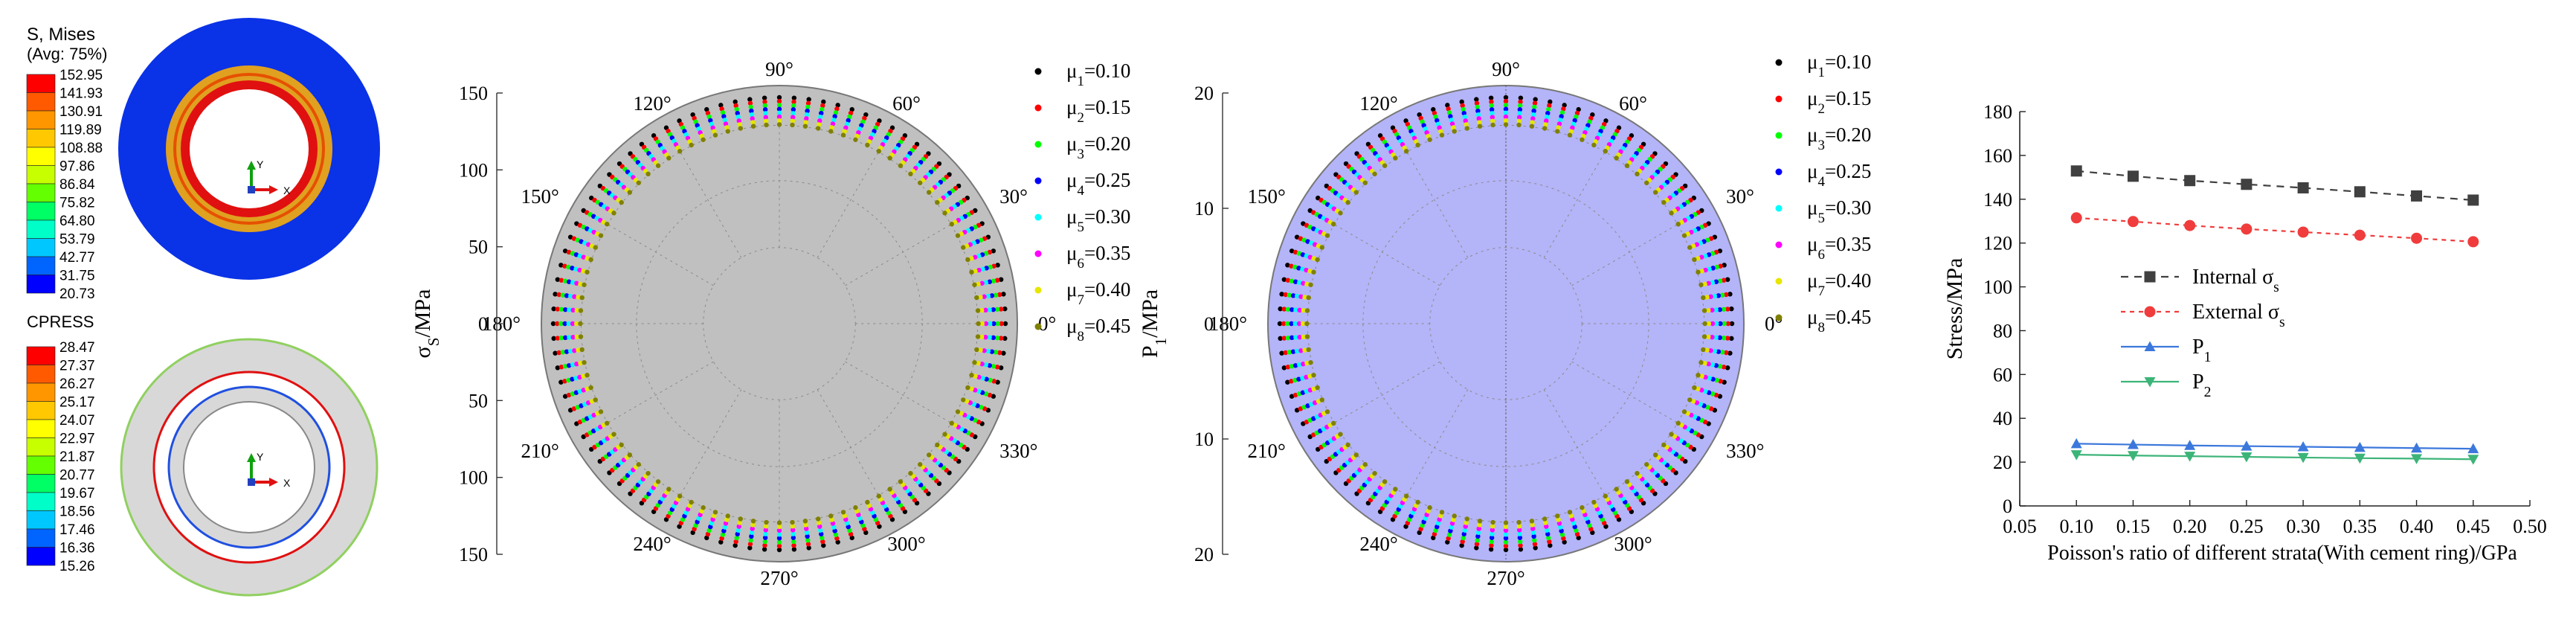 This screenshot has height=622, width=2576. Describe the element at coordinates (77, 439) in the screenshot. I see `colorbar-level-label: 22.97` at that location.